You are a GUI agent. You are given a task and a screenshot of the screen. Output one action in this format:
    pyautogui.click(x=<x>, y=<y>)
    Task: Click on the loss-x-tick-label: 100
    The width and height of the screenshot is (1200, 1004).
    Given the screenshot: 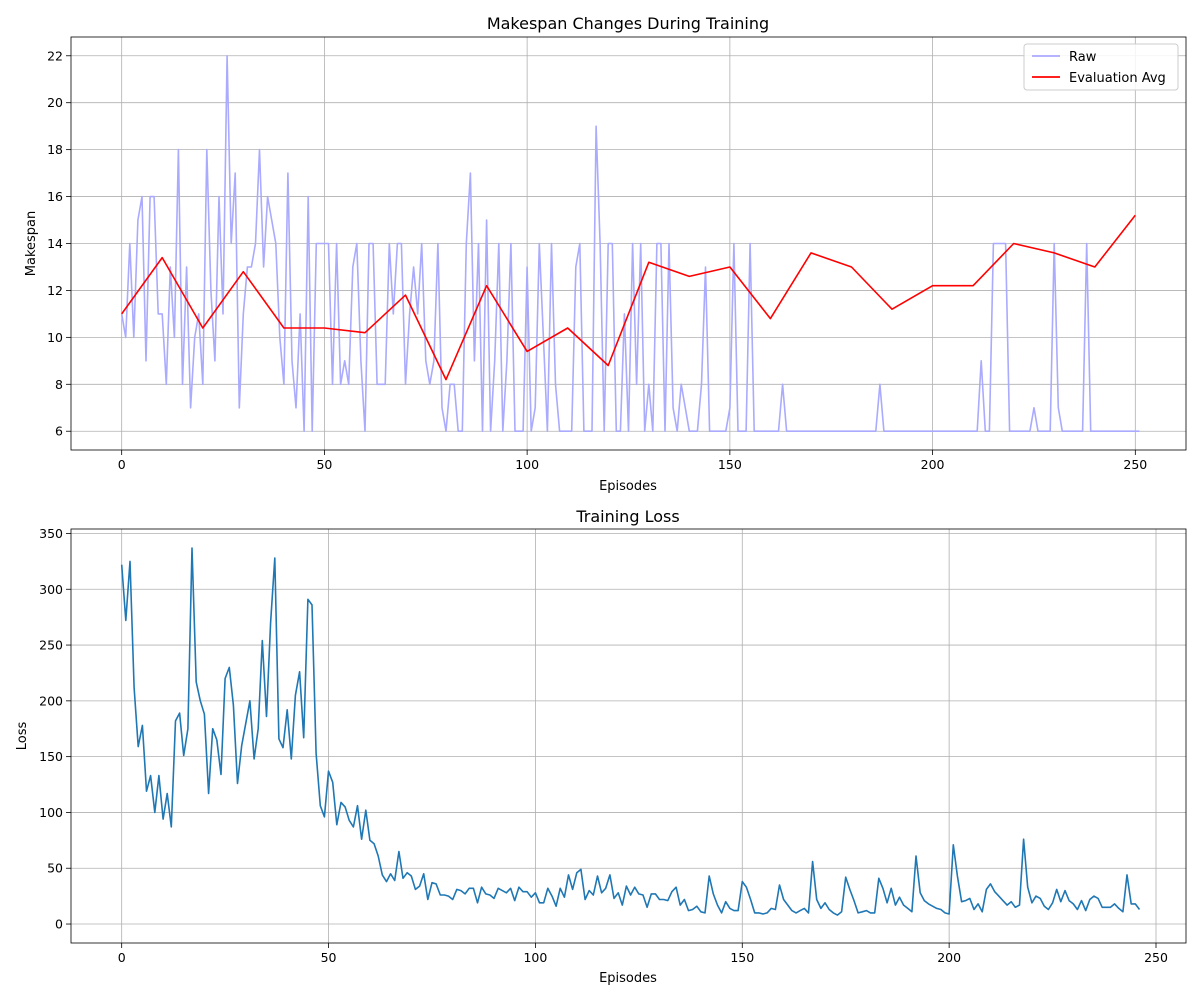 What is the action you would take?
    pyautogui.click(x=535, y=957)
    